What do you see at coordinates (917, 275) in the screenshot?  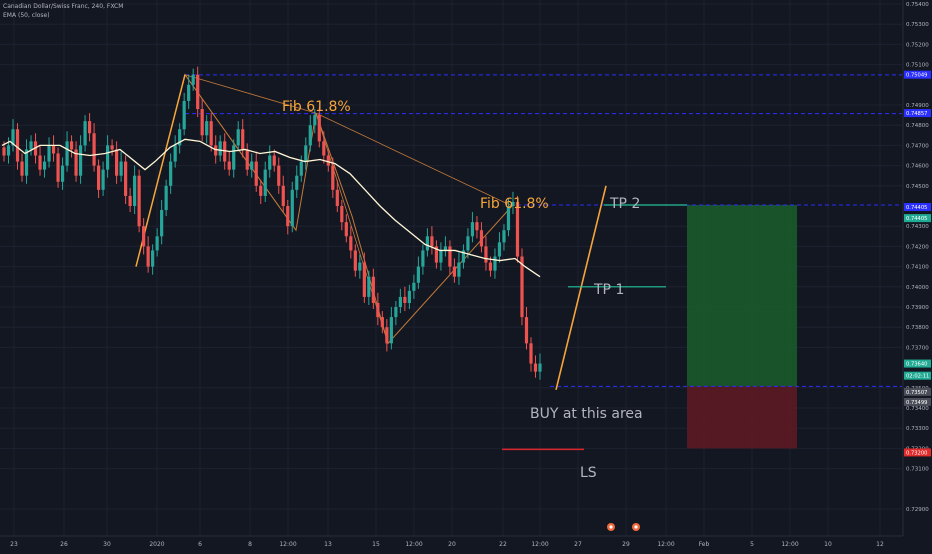 I see `price-axis-bg` at bounding box center [917, 275].